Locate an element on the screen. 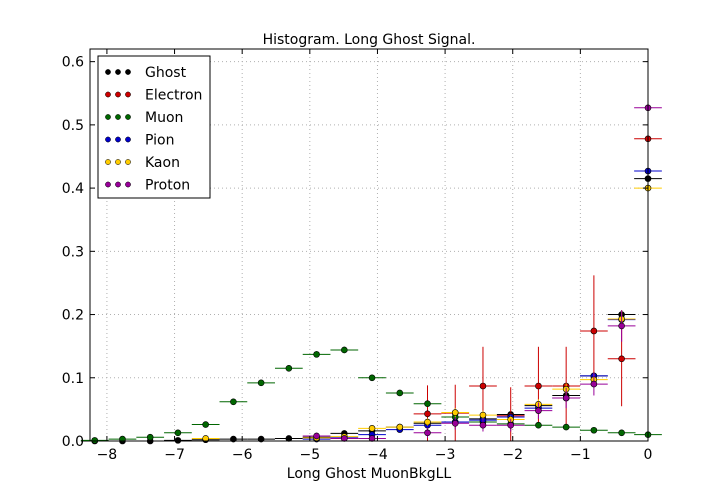 This screenshot has width=720, height=504. legend-item-ghost: Ghost is located at coordinates (146, 73).